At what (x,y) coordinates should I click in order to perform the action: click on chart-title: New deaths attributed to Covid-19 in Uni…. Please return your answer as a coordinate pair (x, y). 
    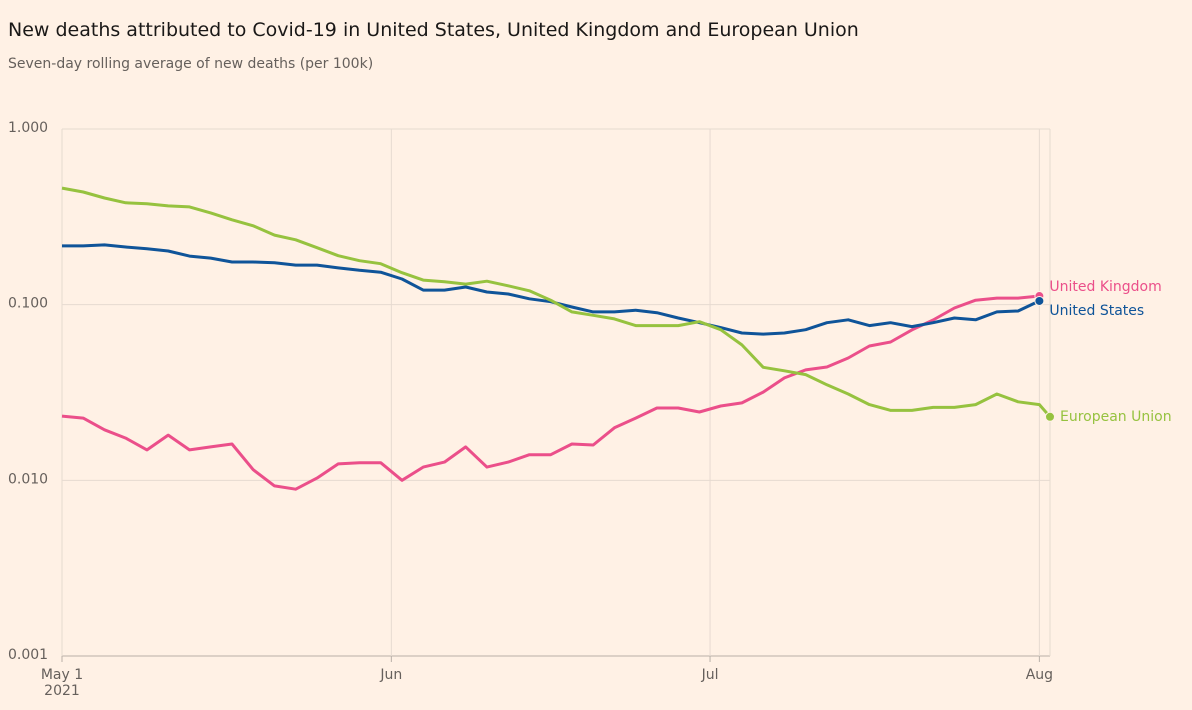
    Looking at the image, I should click on (433, 30).